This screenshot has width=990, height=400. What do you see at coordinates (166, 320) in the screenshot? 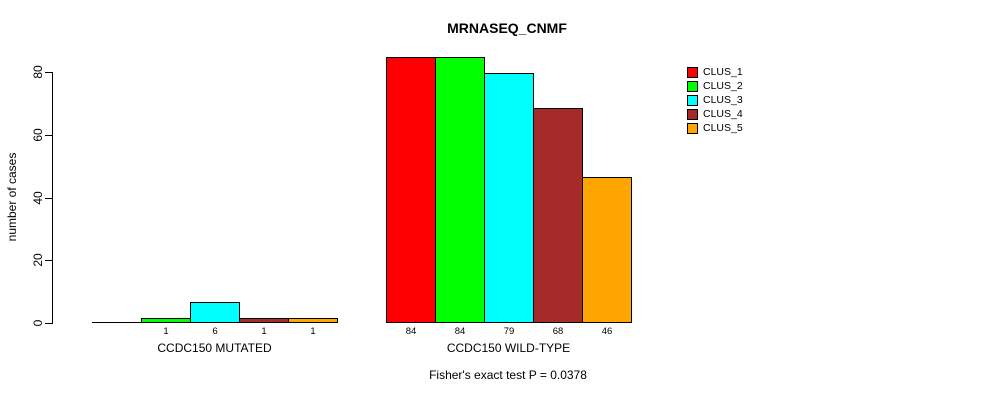
I see `bar-clus-2-mutated` at bounding box center [166, 320].